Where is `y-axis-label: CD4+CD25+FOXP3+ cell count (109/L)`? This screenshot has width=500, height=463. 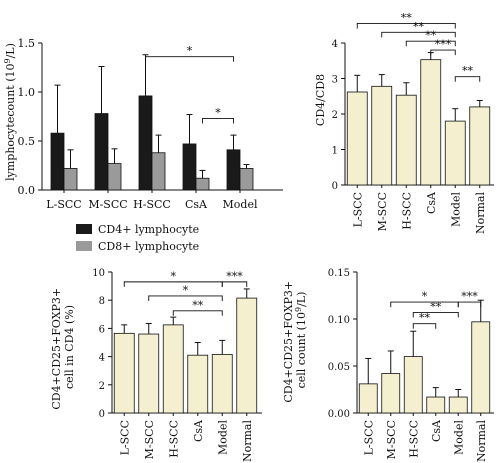
y-axis-label: CD4+CD25+FOXP3+ cell count (109/L) is located at coordinates (295, 339).